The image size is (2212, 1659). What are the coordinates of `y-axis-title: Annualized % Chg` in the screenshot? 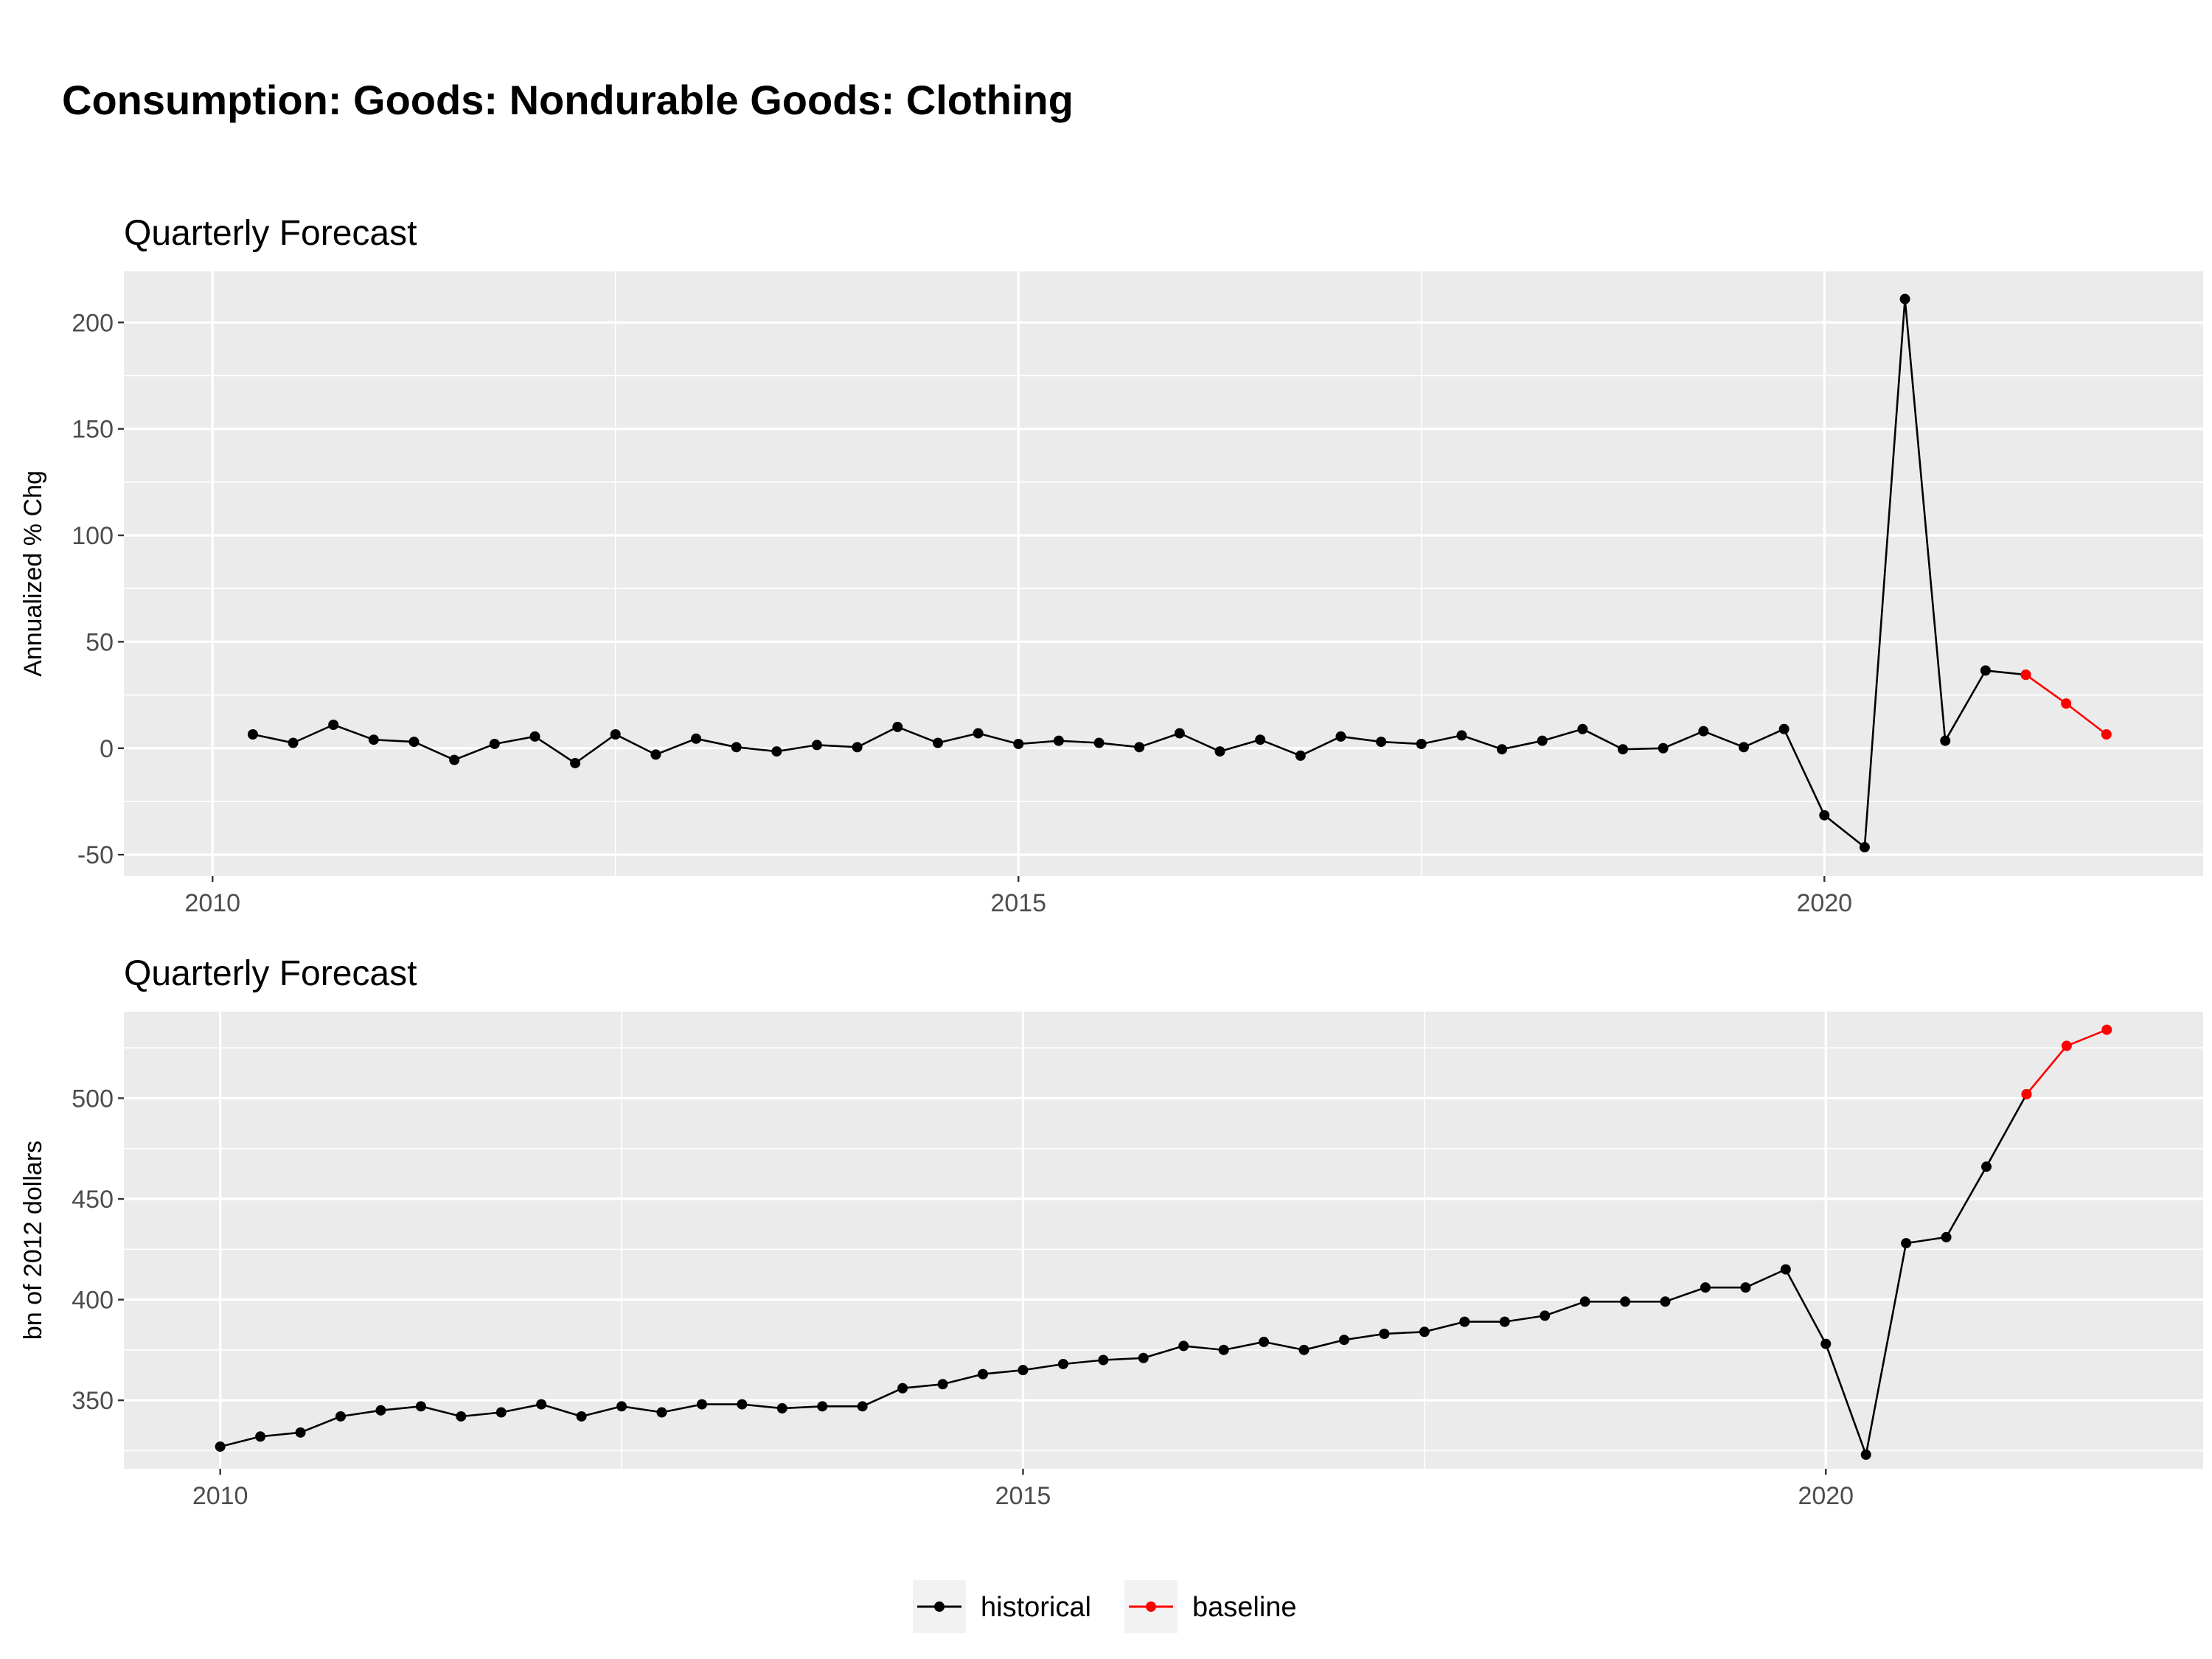 It's located at (33, 573).